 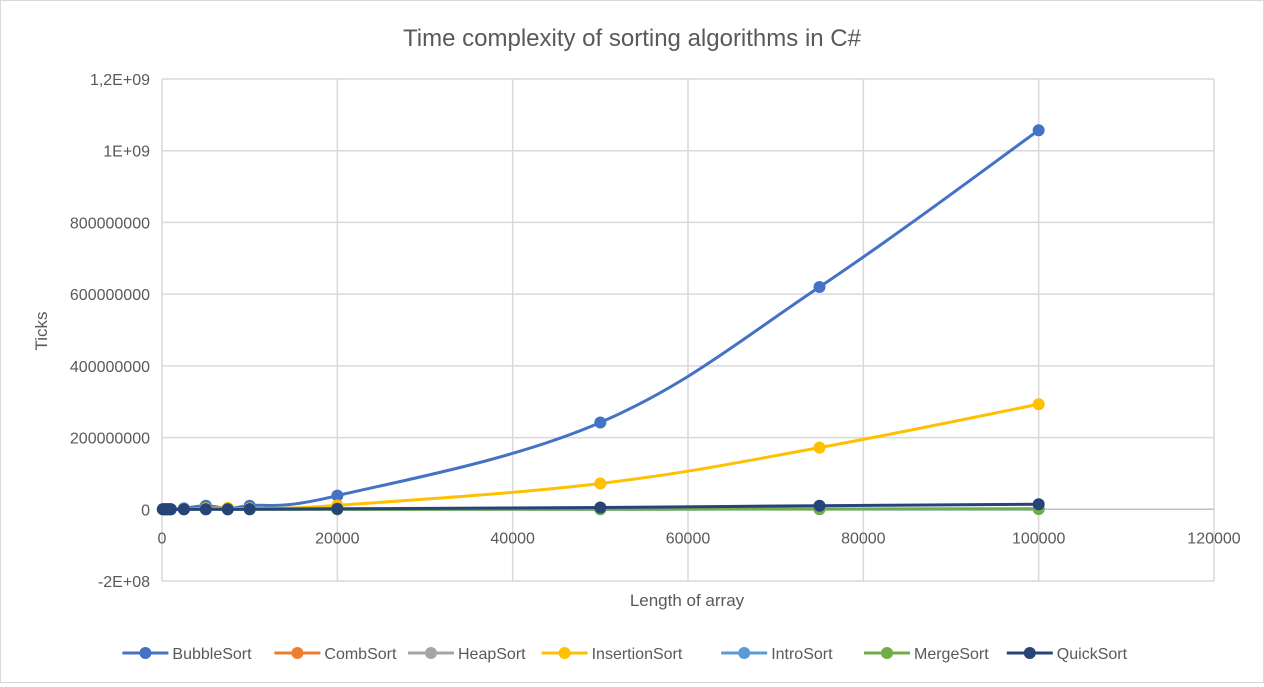 I want to click on legend-label-introsort: IntroSort, so click(x=802, y=654).